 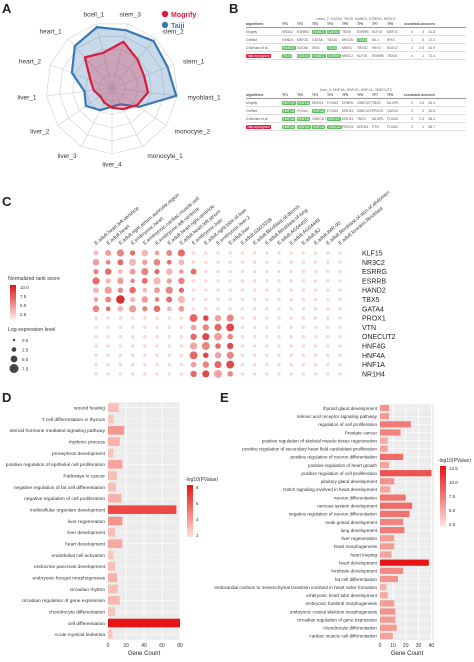 I want to click on bar-label: thyroid gland development, so click(x=350, y=408).